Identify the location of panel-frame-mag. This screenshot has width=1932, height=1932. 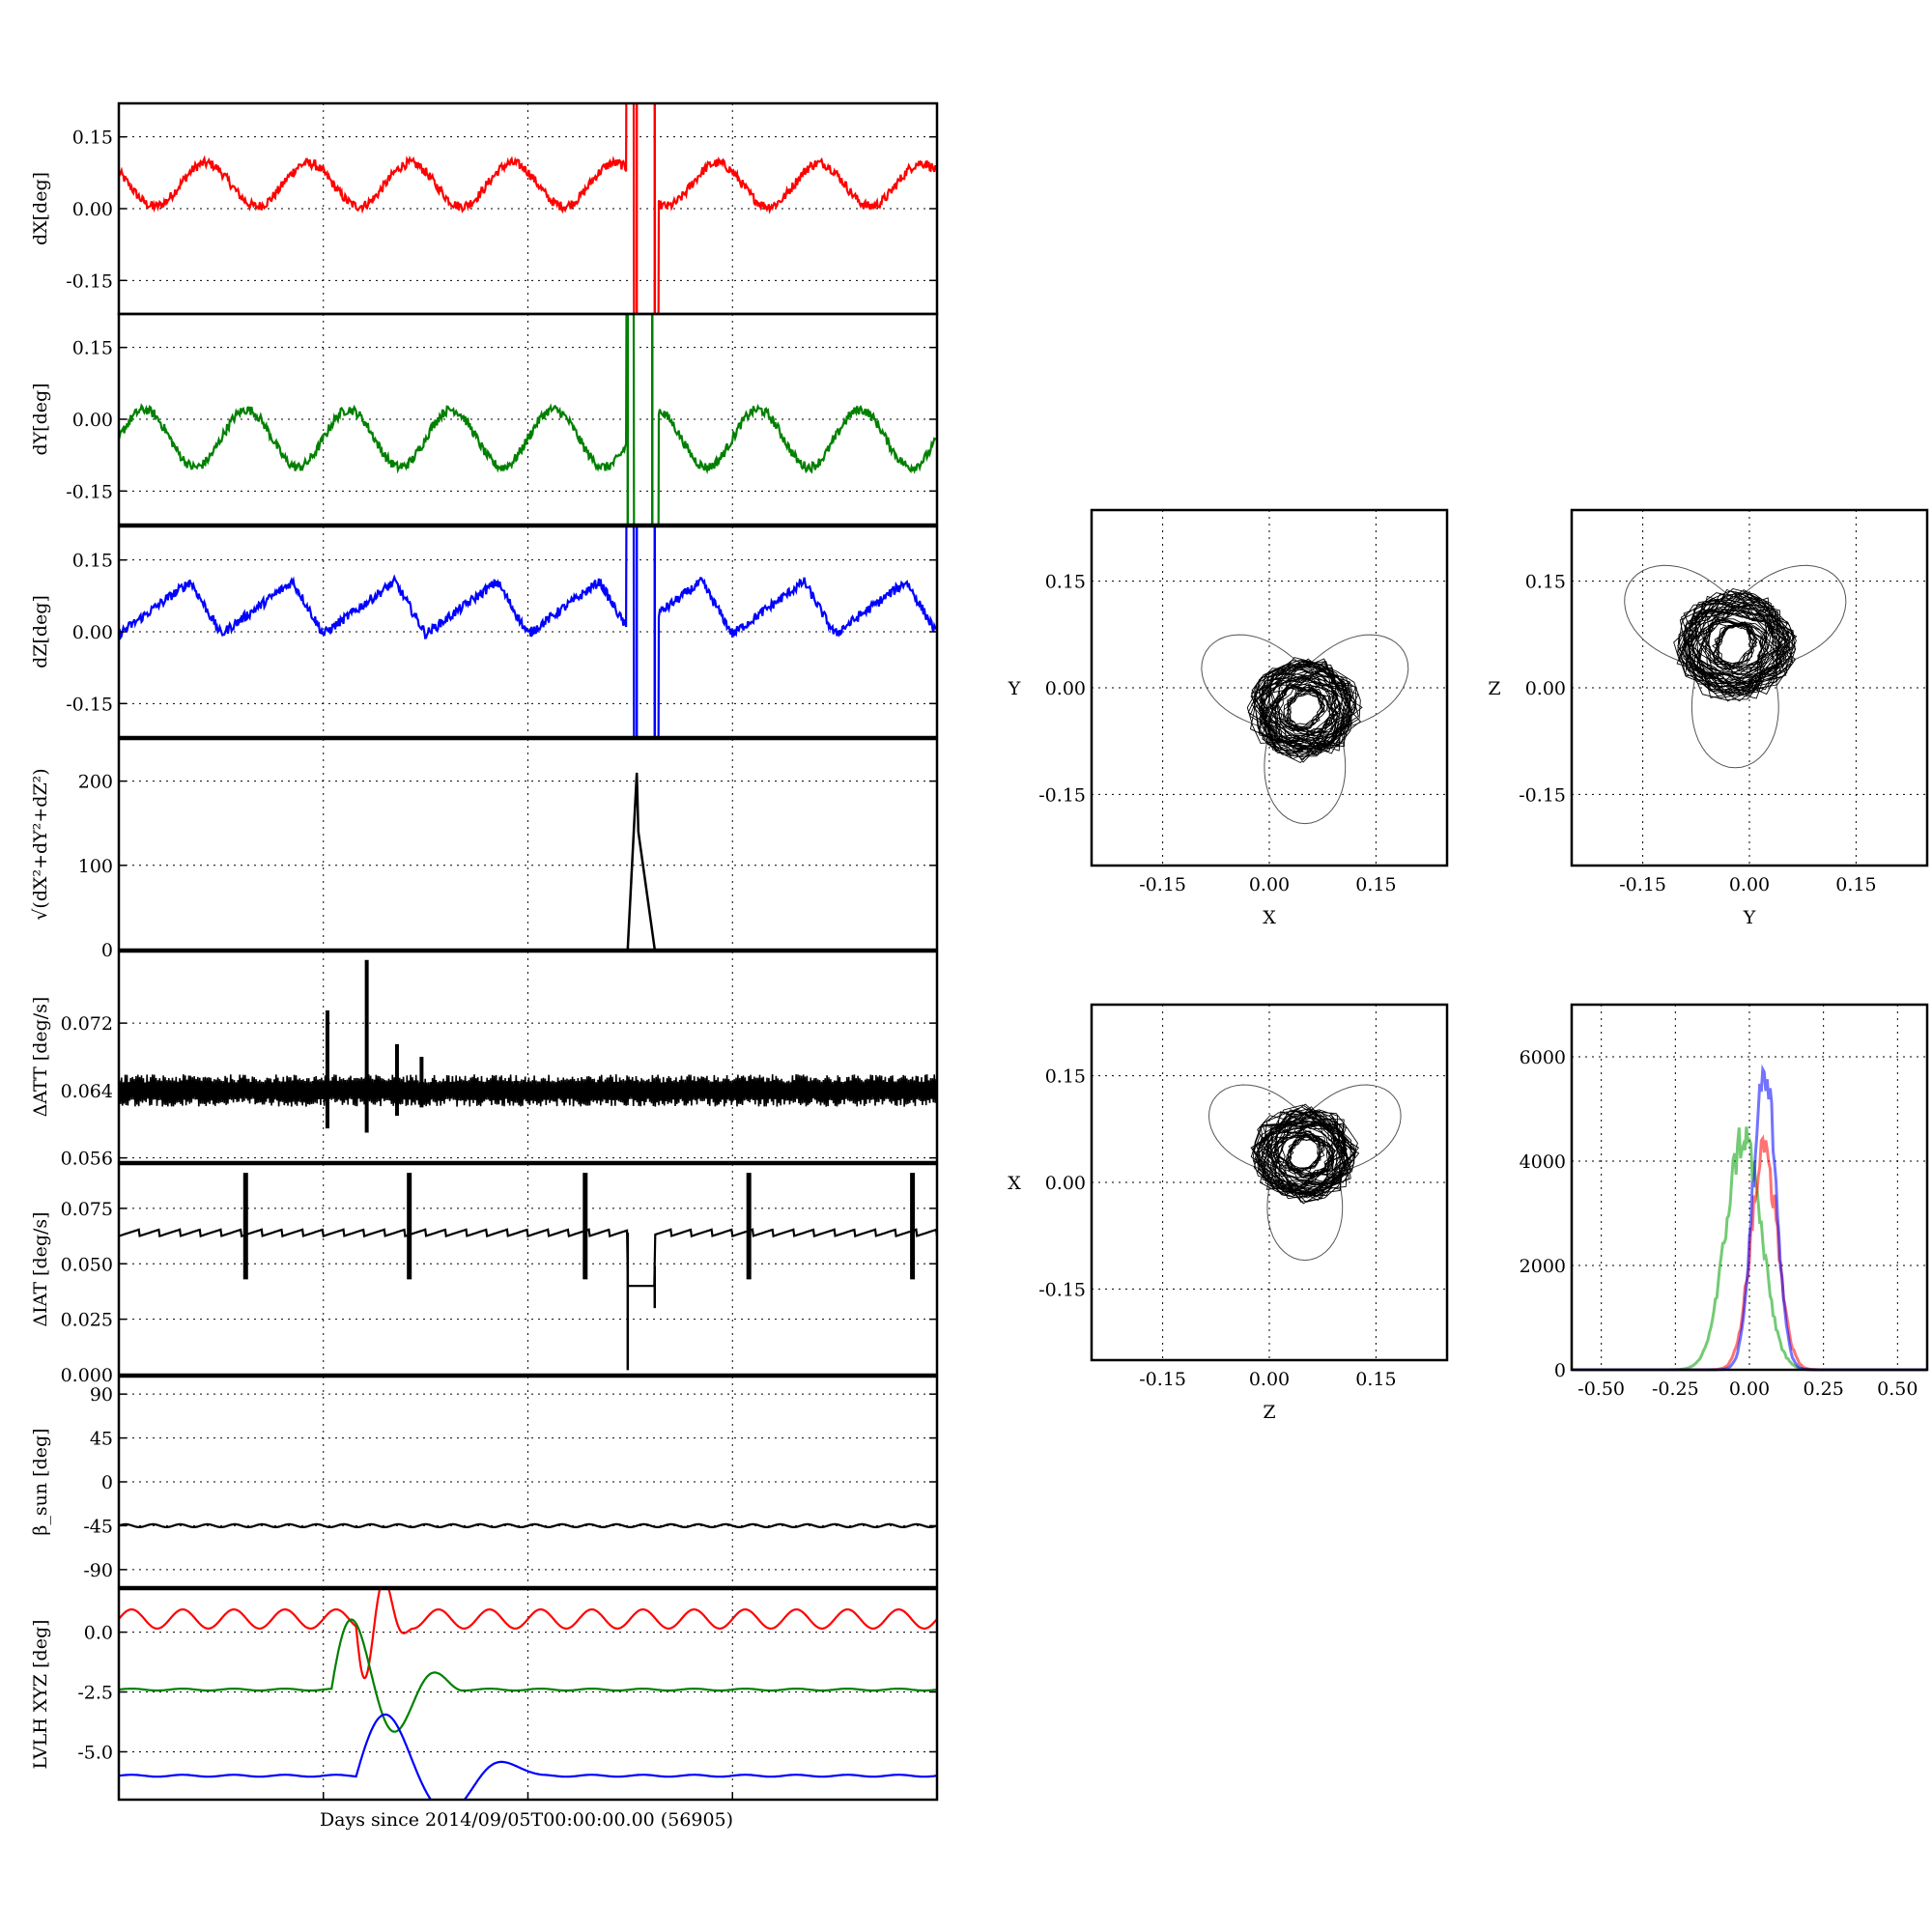
(528, 844).